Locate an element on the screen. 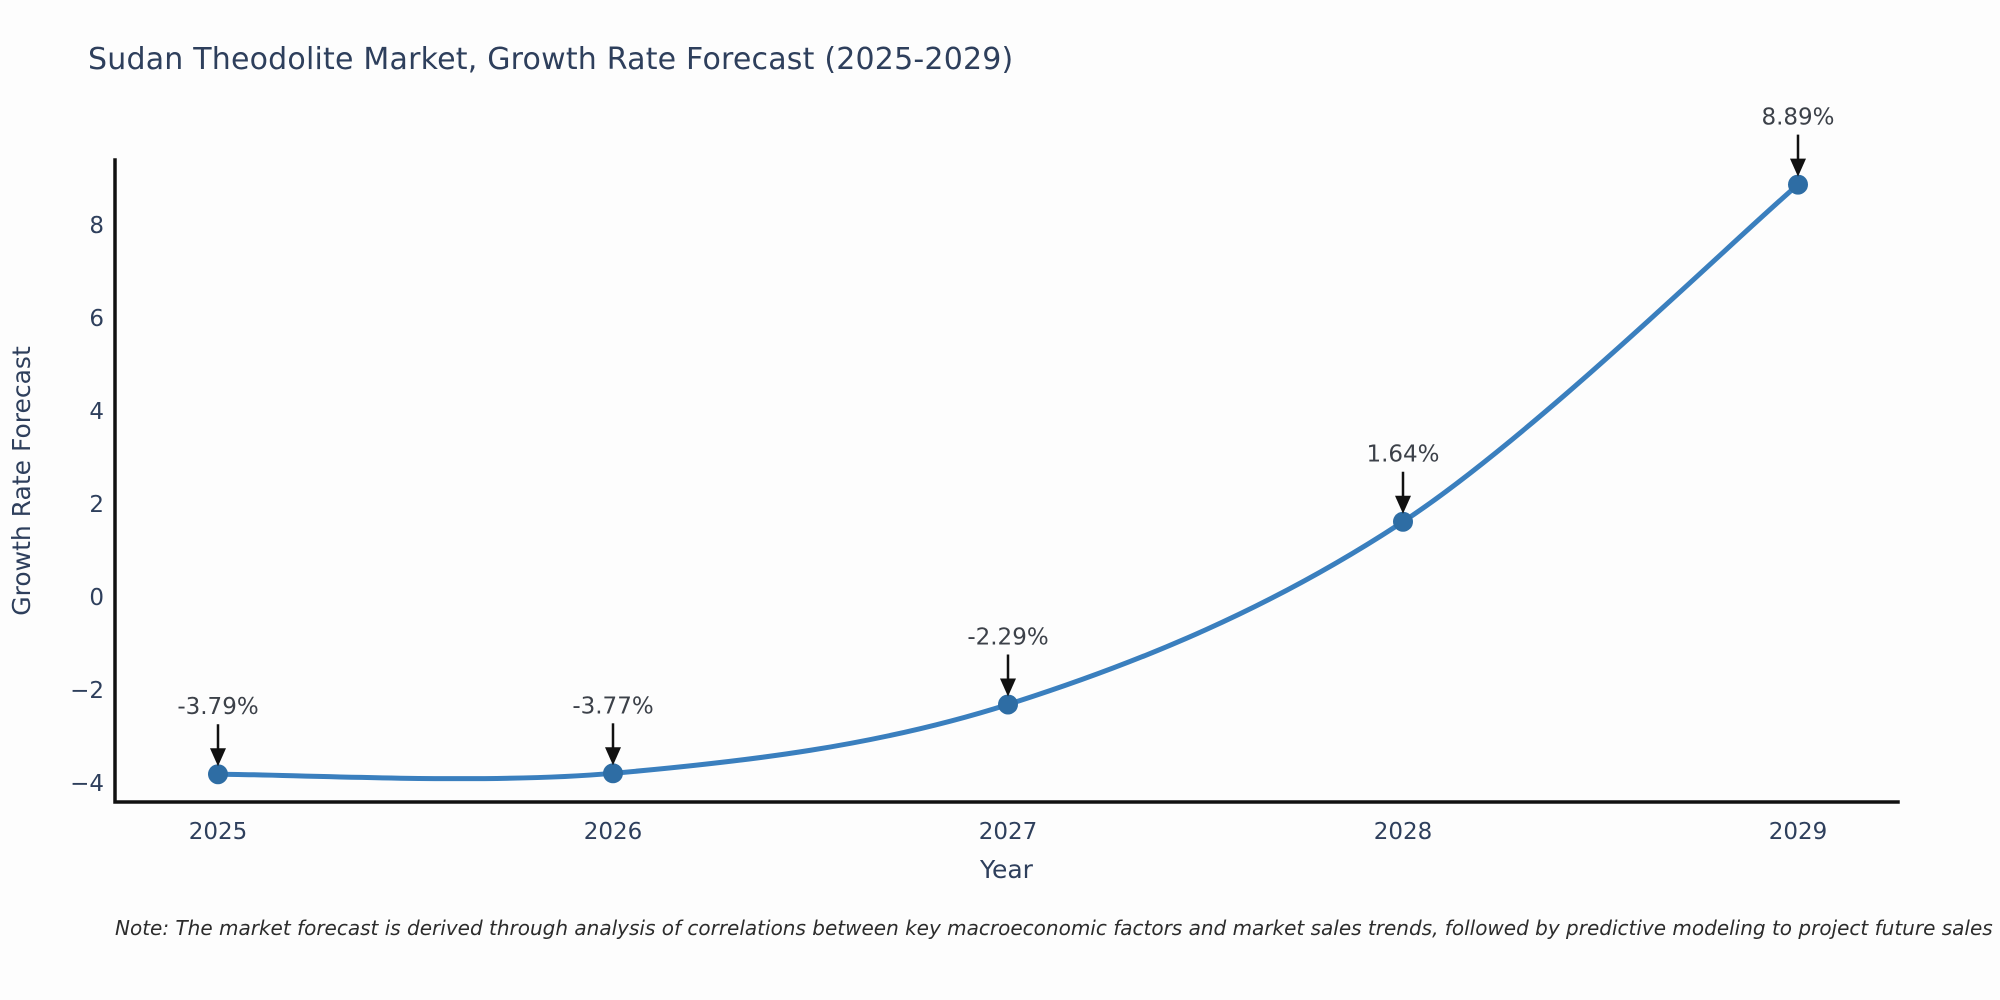 The width and height of the screenshot is (2000, 1000). data-point-label: -2.29% is located at coordinates (1007, 637).